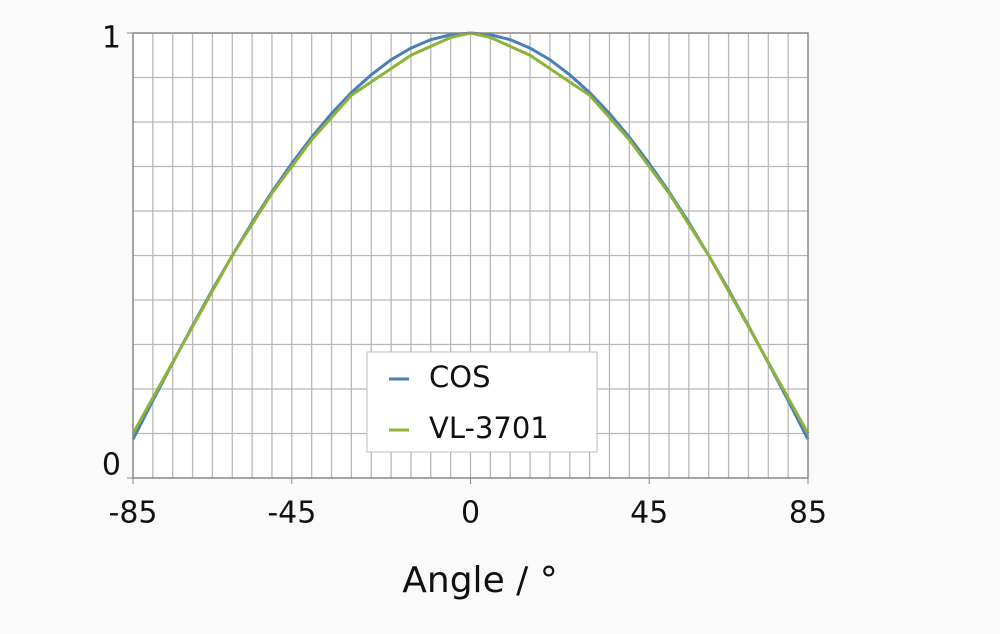  What do you see at coordinates (111, 38) in the screenshot?
I see `y-tick-label: 1` at bounding box center [111, 38].